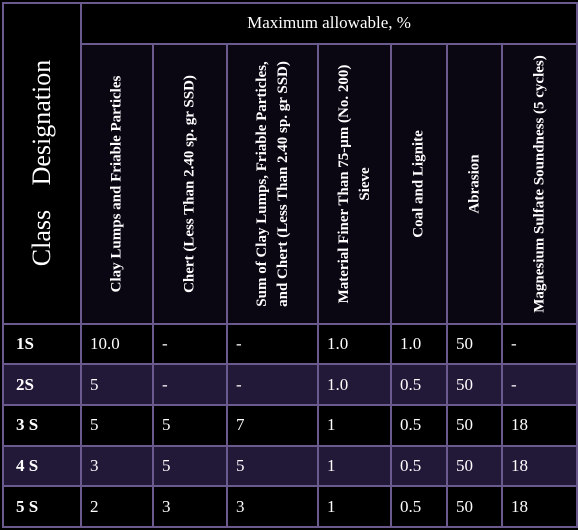  Describe the element at coordinates (42, 425) in the screenshot. I see `class-cell: 3 S` at that location.